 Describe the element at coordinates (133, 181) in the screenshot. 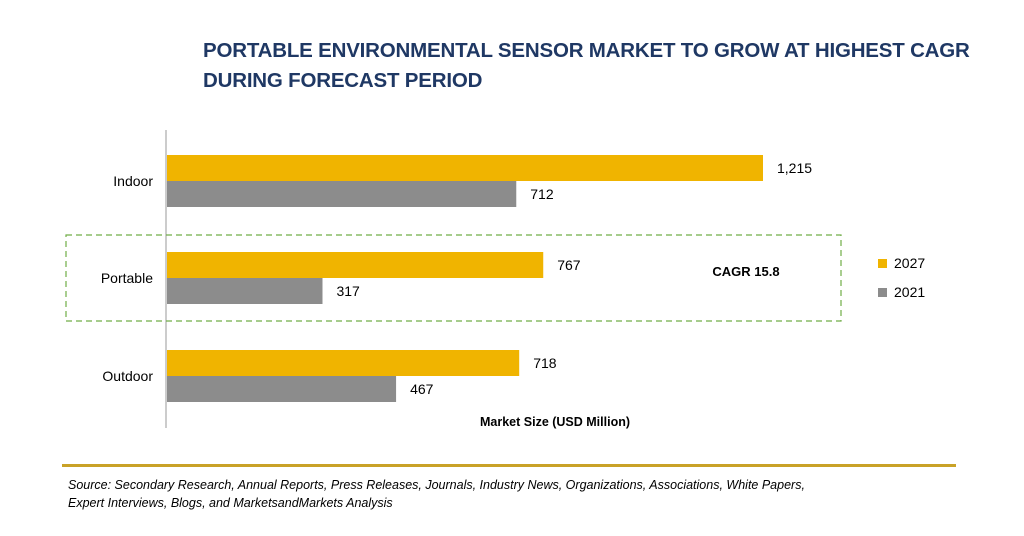

I see `category-label-indoor: Indoor` at that location.